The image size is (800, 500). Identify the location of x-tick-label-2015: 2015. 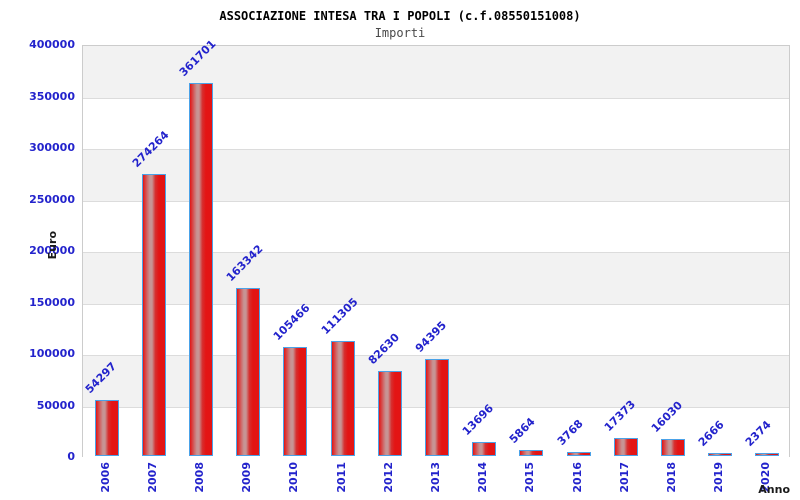
(529, 477).